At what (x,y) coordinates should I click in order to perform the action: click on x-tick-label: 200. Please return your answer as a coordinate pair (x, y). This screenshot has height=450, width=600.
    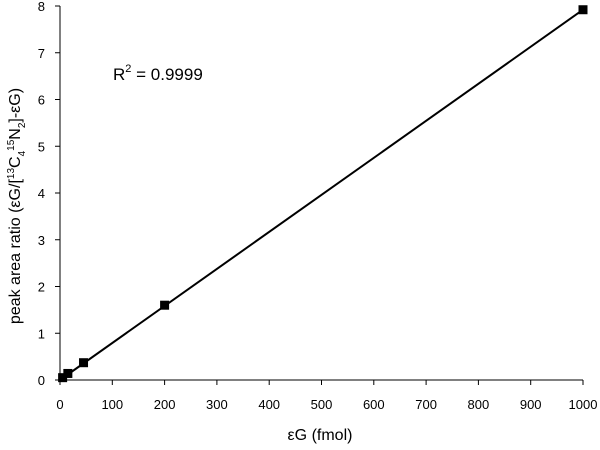
    Looking at the image, I should click on (165, 404).